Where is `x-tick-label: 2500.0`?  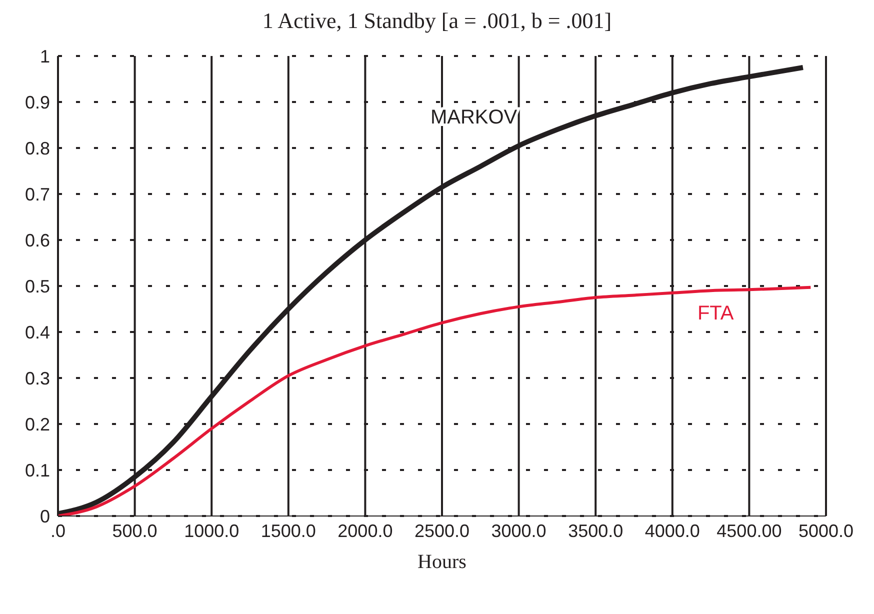 x-tick-label: 2500.0 is located at coordinates (442, 530).